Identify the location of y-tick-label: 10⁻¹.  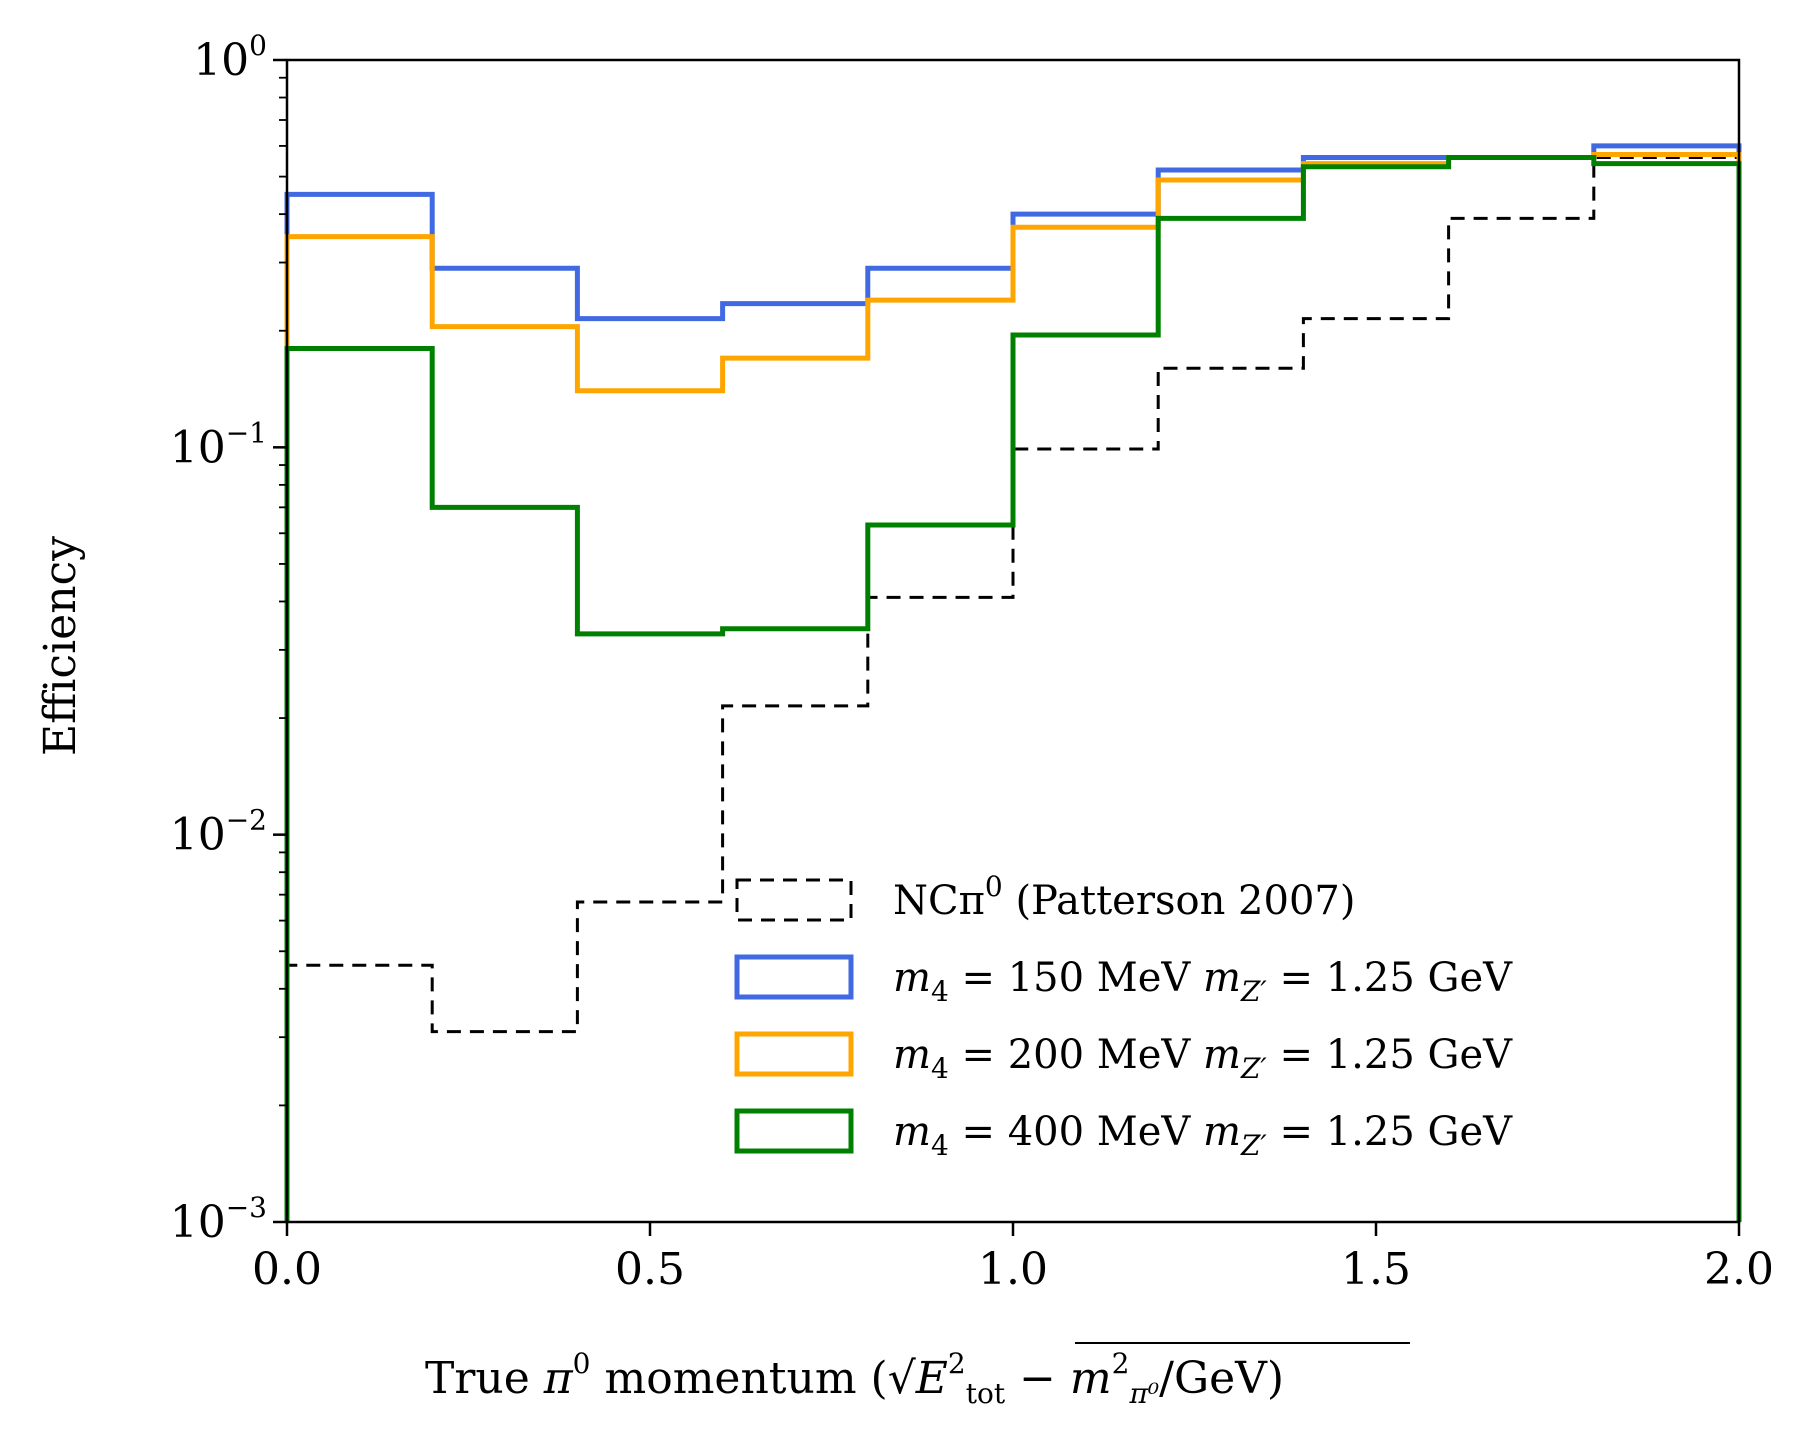
(218, 444).